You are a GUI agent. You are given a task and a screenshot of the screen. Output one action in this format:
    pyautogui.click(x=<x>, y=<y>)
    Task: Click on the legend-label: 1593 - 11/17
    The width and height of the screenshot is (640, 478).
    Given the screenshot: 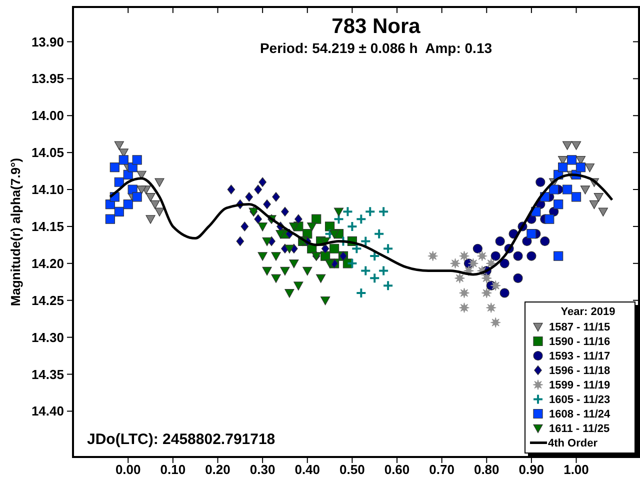 What is the action you would take?
    pyautogui.click(x=579, y=356)
    